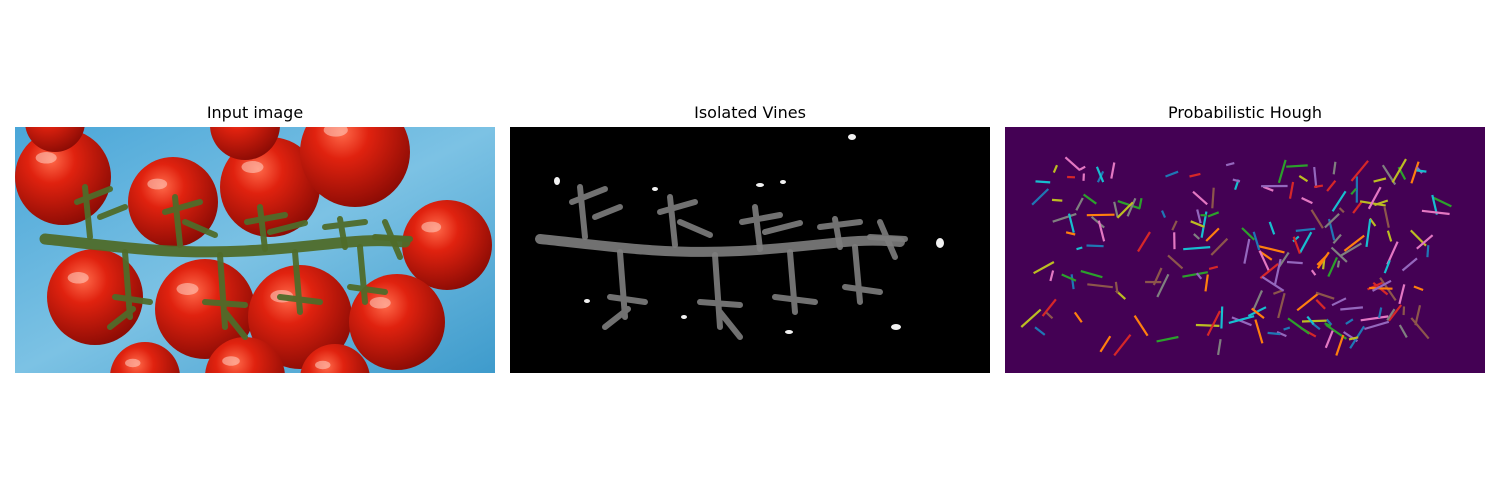 Image resolution: width=1500 pixels, height=500 pixels. What do you see at coordinates (750, 112) in the screenshot?
I see `panel-title-vines: Isolated Vines` at bounding box center [750, 112].